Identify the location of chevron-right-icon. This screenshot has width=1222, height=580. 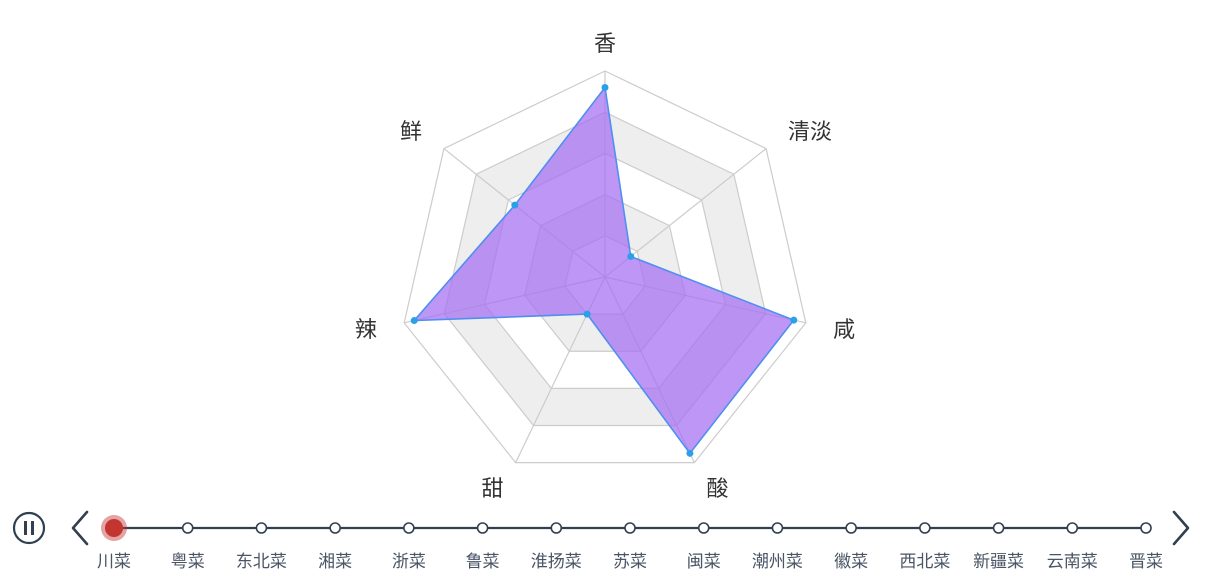
(1181, 528).